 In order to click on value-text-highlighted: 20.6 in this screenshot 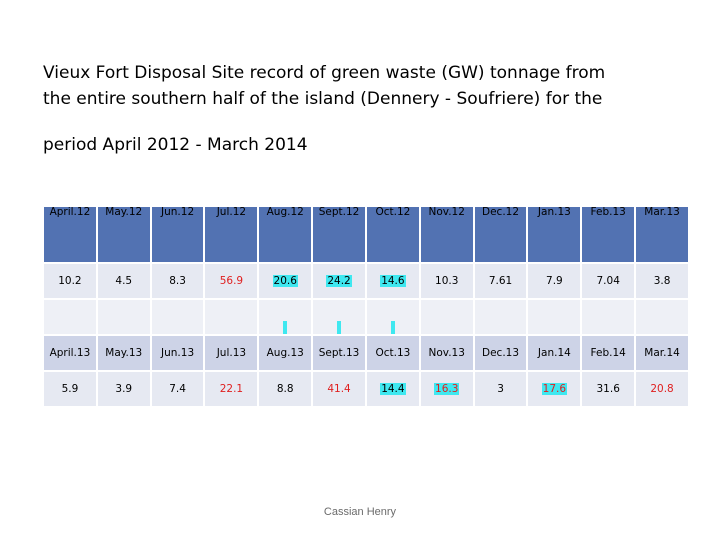, I will do `click(285, 281)`.